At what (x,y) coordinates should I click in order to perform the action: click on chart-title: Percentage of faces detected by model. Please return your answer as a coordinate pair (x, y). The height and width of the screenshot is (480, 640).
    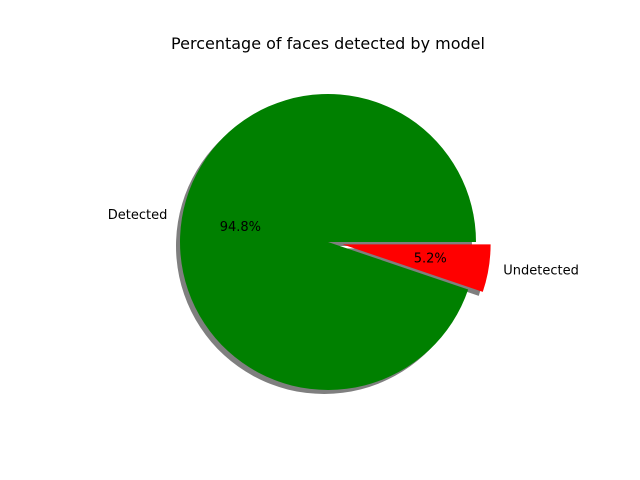
    Looking at the image, I should click on (328, 43).